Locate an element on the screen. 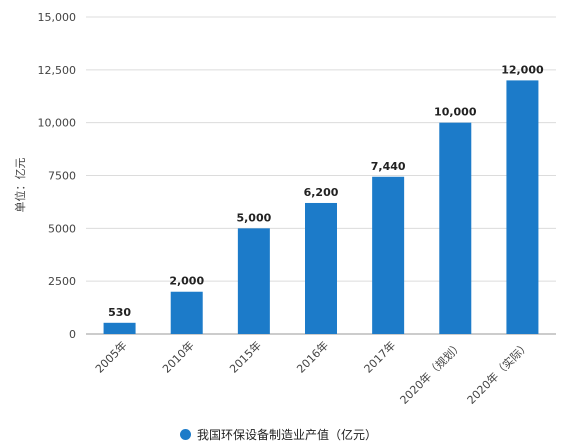 The width and height of the screenshot is (570, 448). y-tick-label: 7500 is located at coordinates (62, 176).